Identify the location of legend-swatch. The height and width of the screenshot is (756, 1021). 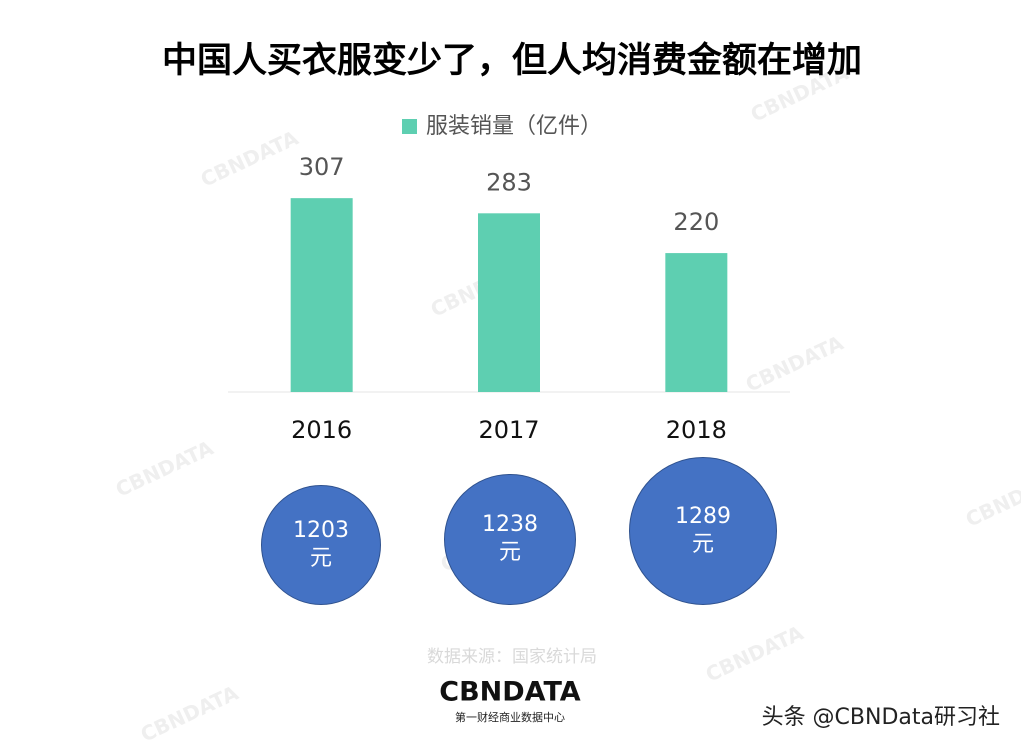
(409, 126).